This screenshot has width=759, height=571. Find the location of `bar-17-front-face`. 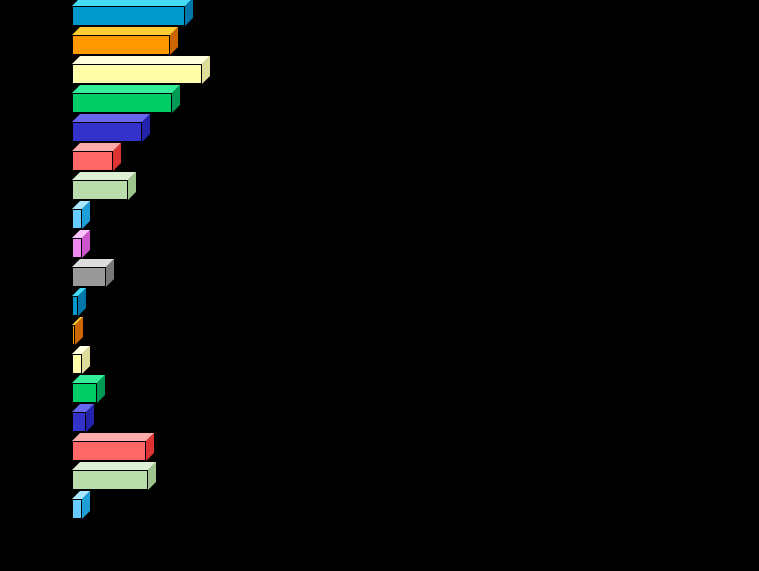

bar-17-front-face is located at coordinates (110, 480).